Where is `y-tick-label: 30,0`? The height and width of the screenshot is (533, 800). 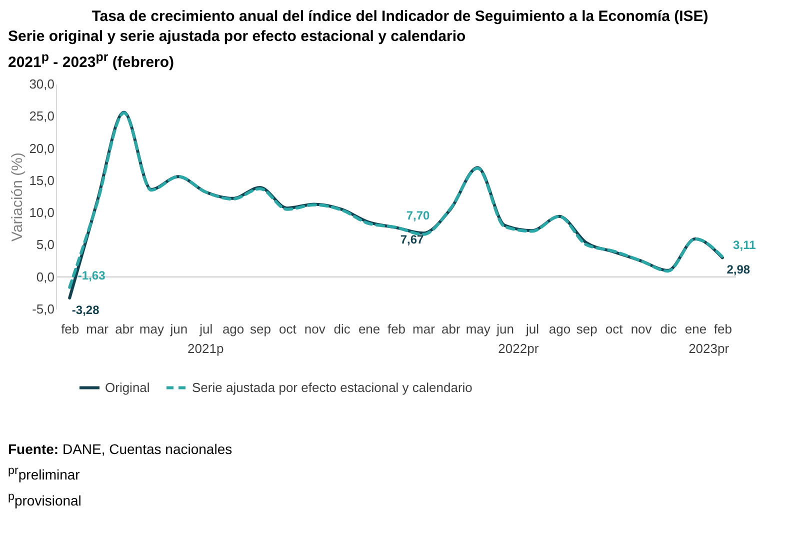 y-tick-label: 30,0 is located at coordinates (41, 84).